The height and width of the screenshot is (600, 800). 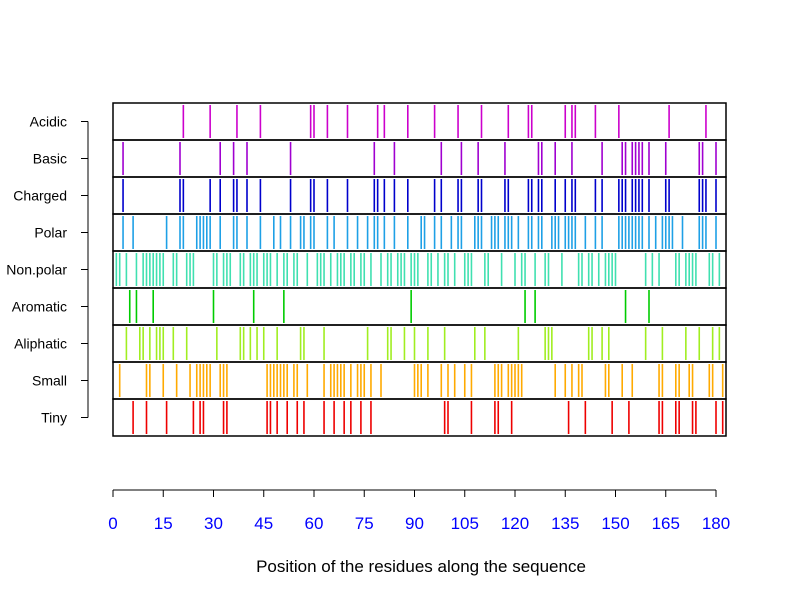 I want to click on track-polar, so click(x=419, y=232).